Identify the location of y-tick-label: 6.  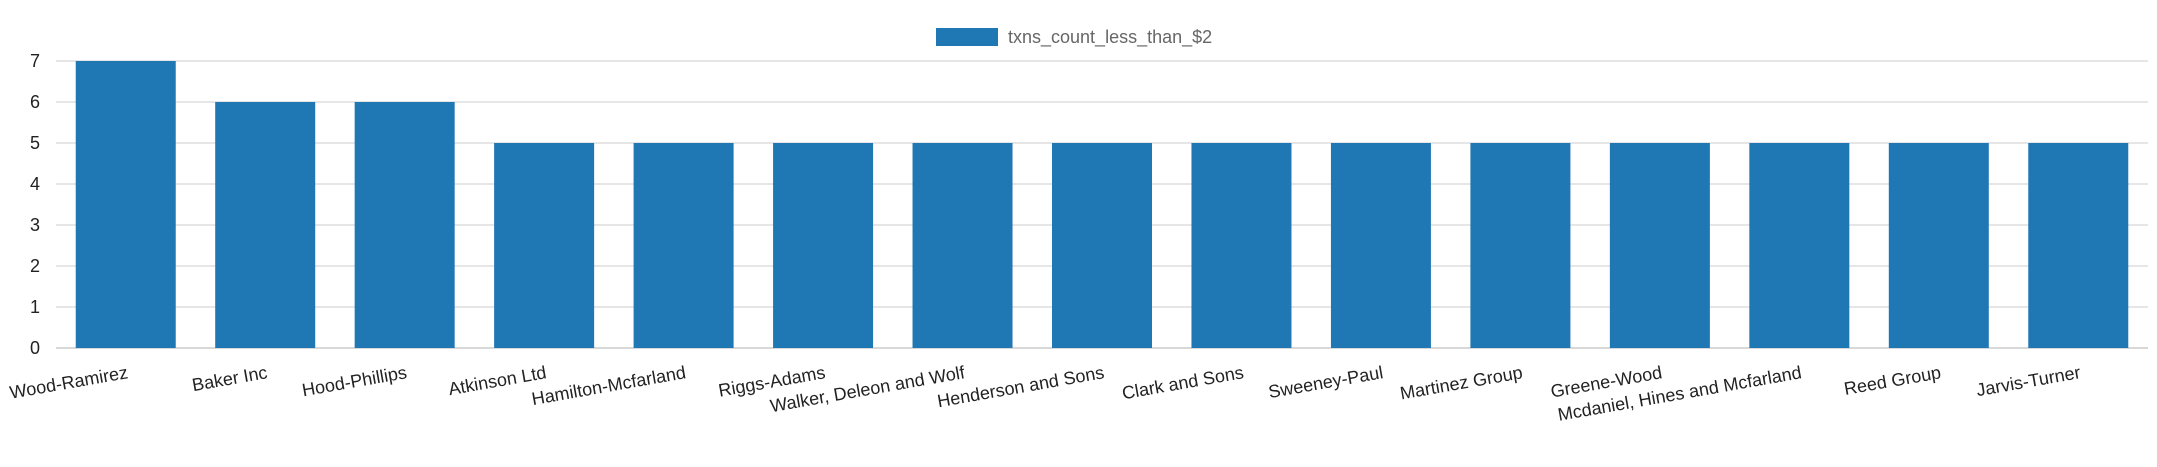
(35, 102).